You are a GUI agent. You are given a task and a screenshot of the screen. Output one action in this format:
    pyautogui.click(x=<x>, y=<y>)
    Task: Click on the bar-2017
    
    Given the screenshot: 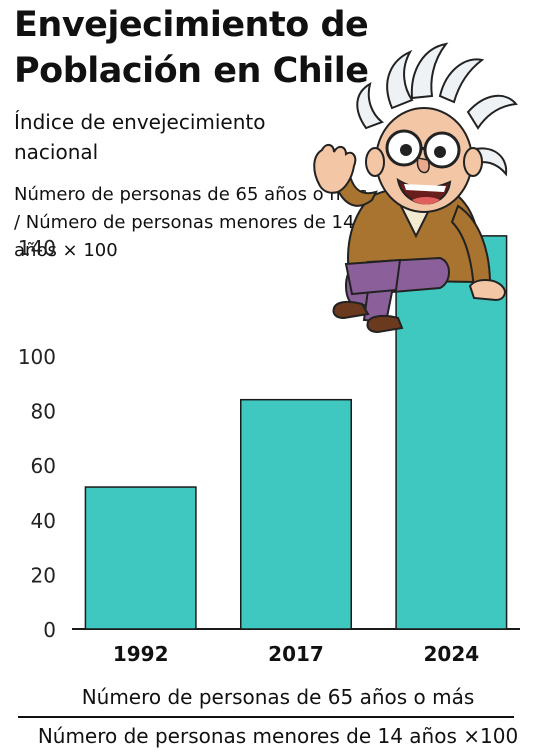 What is the action you would take?
    pyautogui.click(x=296, y=514)
    